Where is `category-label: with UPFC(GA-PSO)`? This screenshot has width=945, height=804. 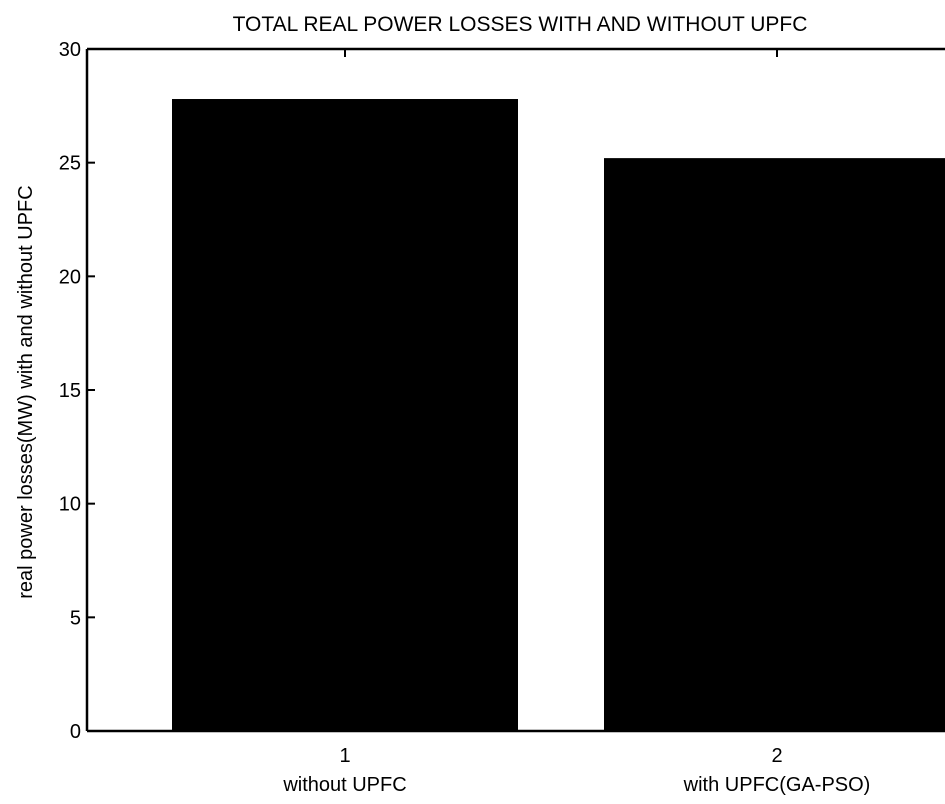
category-label: with UPFC(GA-PSO) is located at coordinates (777, 785).